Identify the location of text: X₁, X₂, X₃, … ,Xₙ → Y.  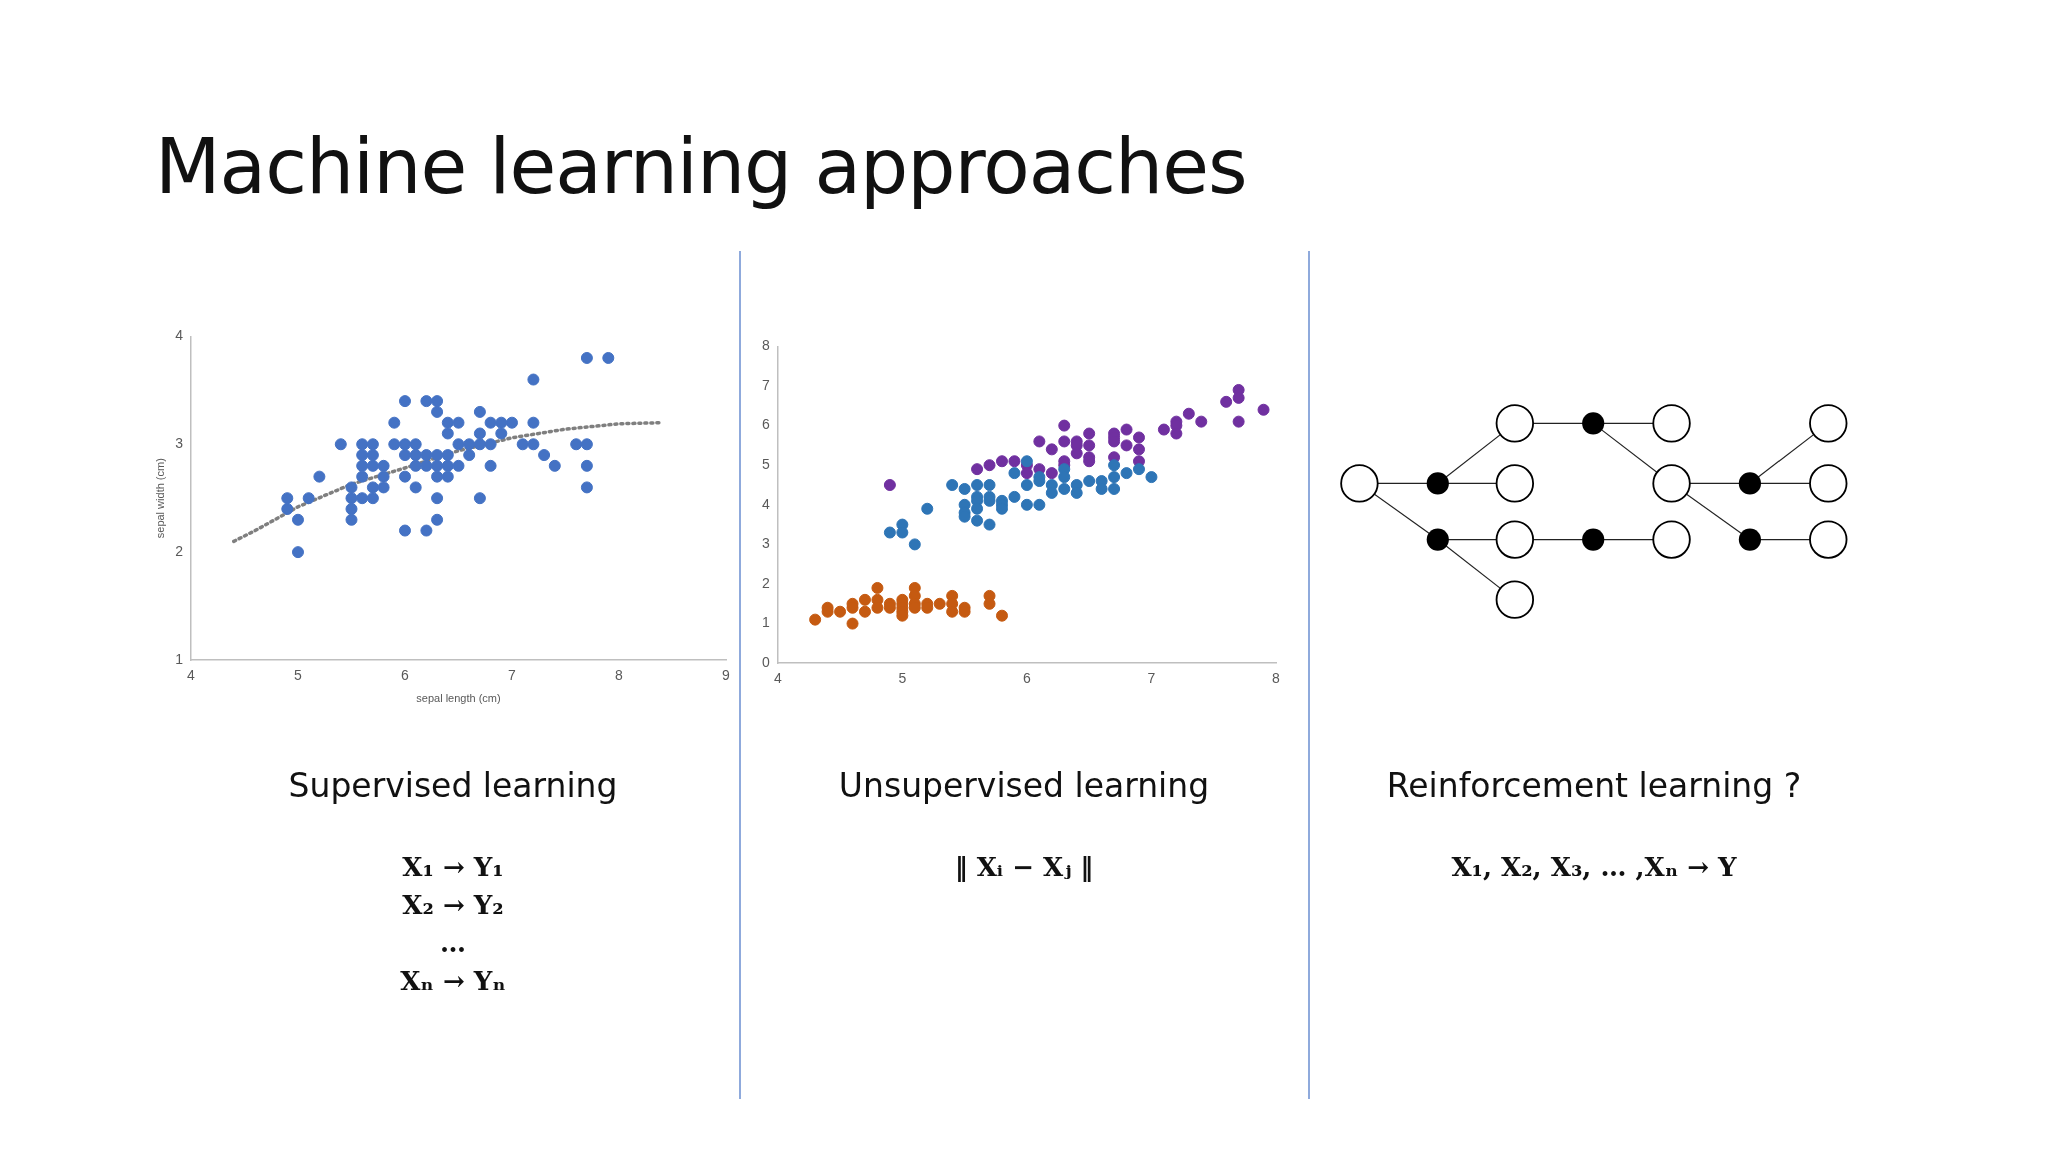
(1594, 867).